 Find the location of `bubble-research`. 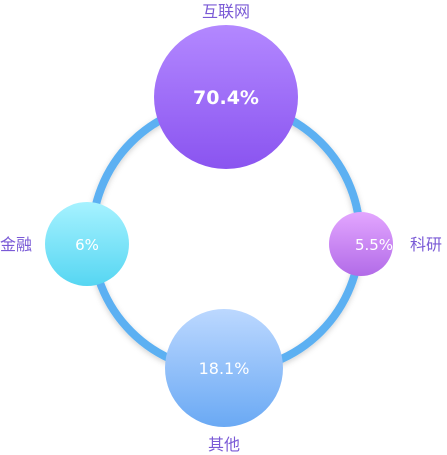

bubble-research is located at coordinates (361, 244).